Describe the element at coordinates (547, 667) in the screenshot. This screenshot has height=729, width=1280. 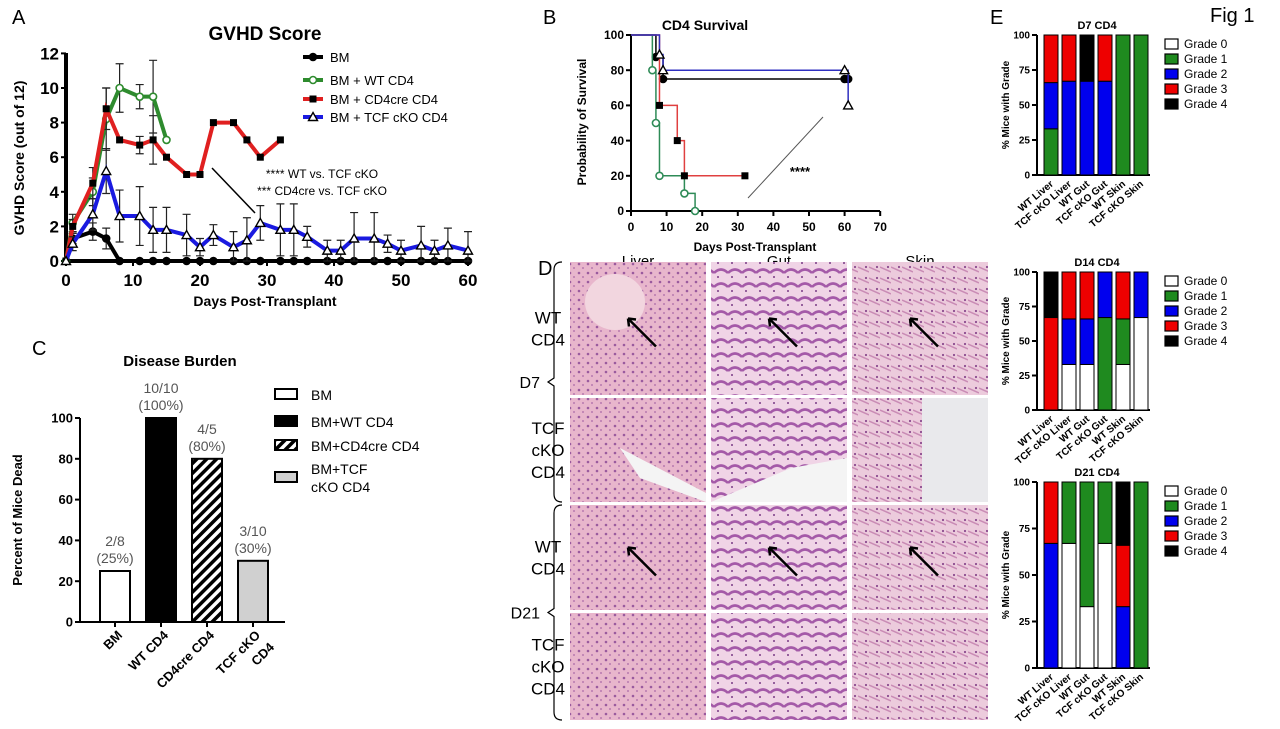
I see `row-label: cKO` at that location.